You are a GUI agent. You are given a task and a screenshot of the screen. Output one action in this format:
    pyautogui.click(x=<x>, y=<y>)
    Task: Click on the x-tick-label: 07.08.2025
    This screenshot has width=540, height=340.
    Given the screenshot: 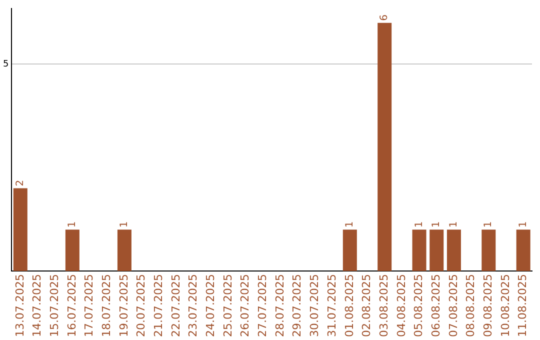 What is the action you would take?
    pyautogui.click(x=453, y=306)
    